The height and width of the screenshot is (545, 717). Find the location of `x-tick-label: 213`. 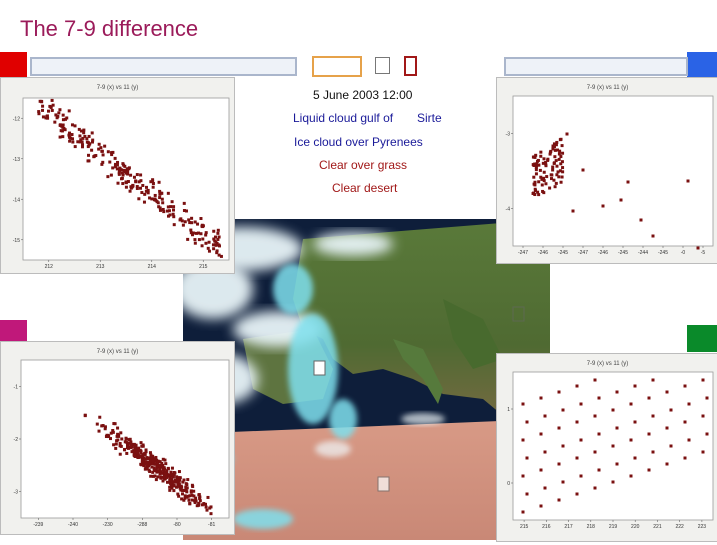

x-tick-label: 213 is located at coordinates (100, 267).